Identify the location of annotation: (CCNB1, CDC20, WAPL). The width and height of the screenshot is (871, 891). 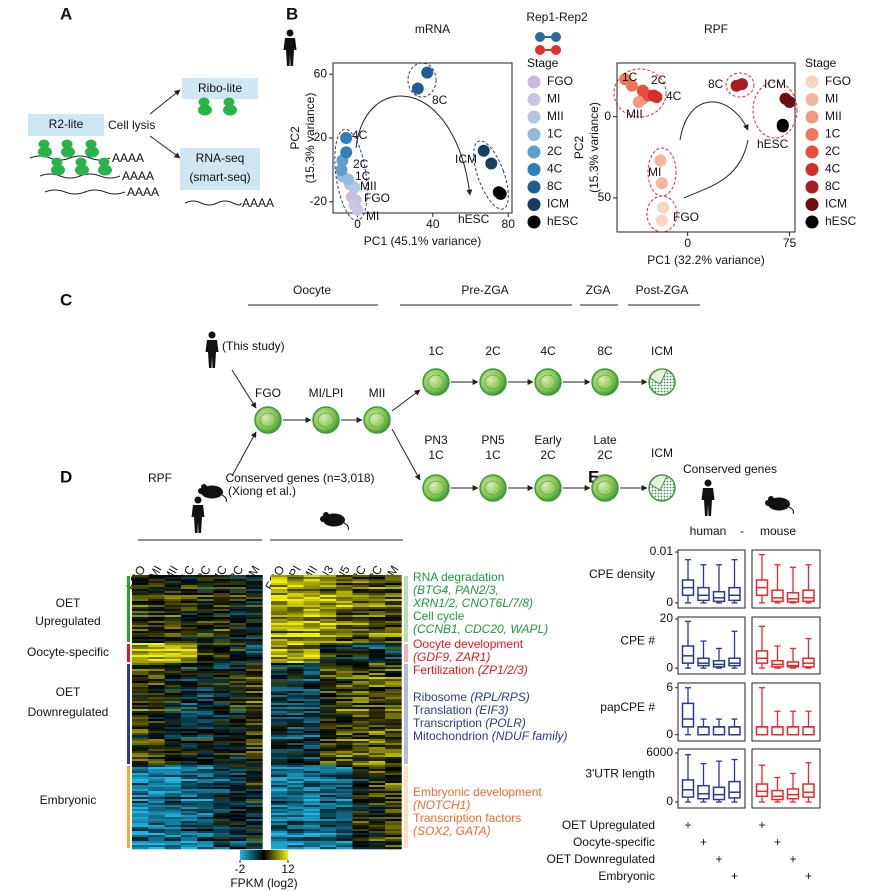
(480, 629).